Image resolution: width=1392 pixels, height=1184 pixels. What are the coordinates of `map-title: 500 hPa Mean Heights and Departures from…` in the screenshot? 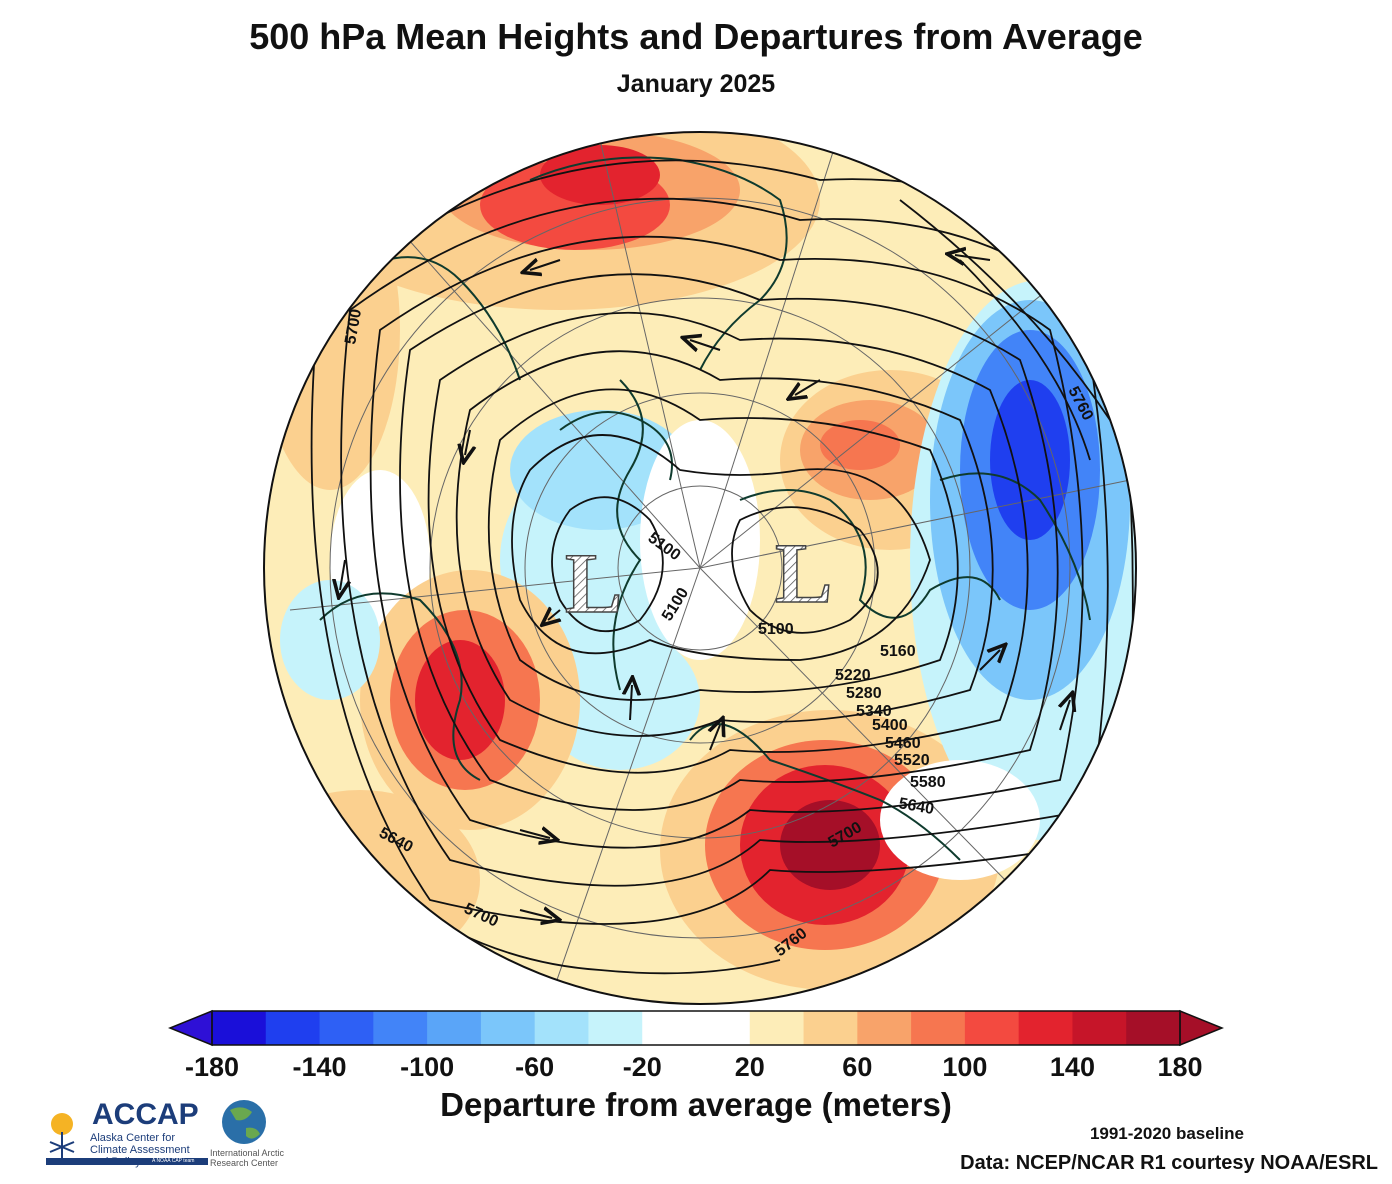 It's located at (696, 36).